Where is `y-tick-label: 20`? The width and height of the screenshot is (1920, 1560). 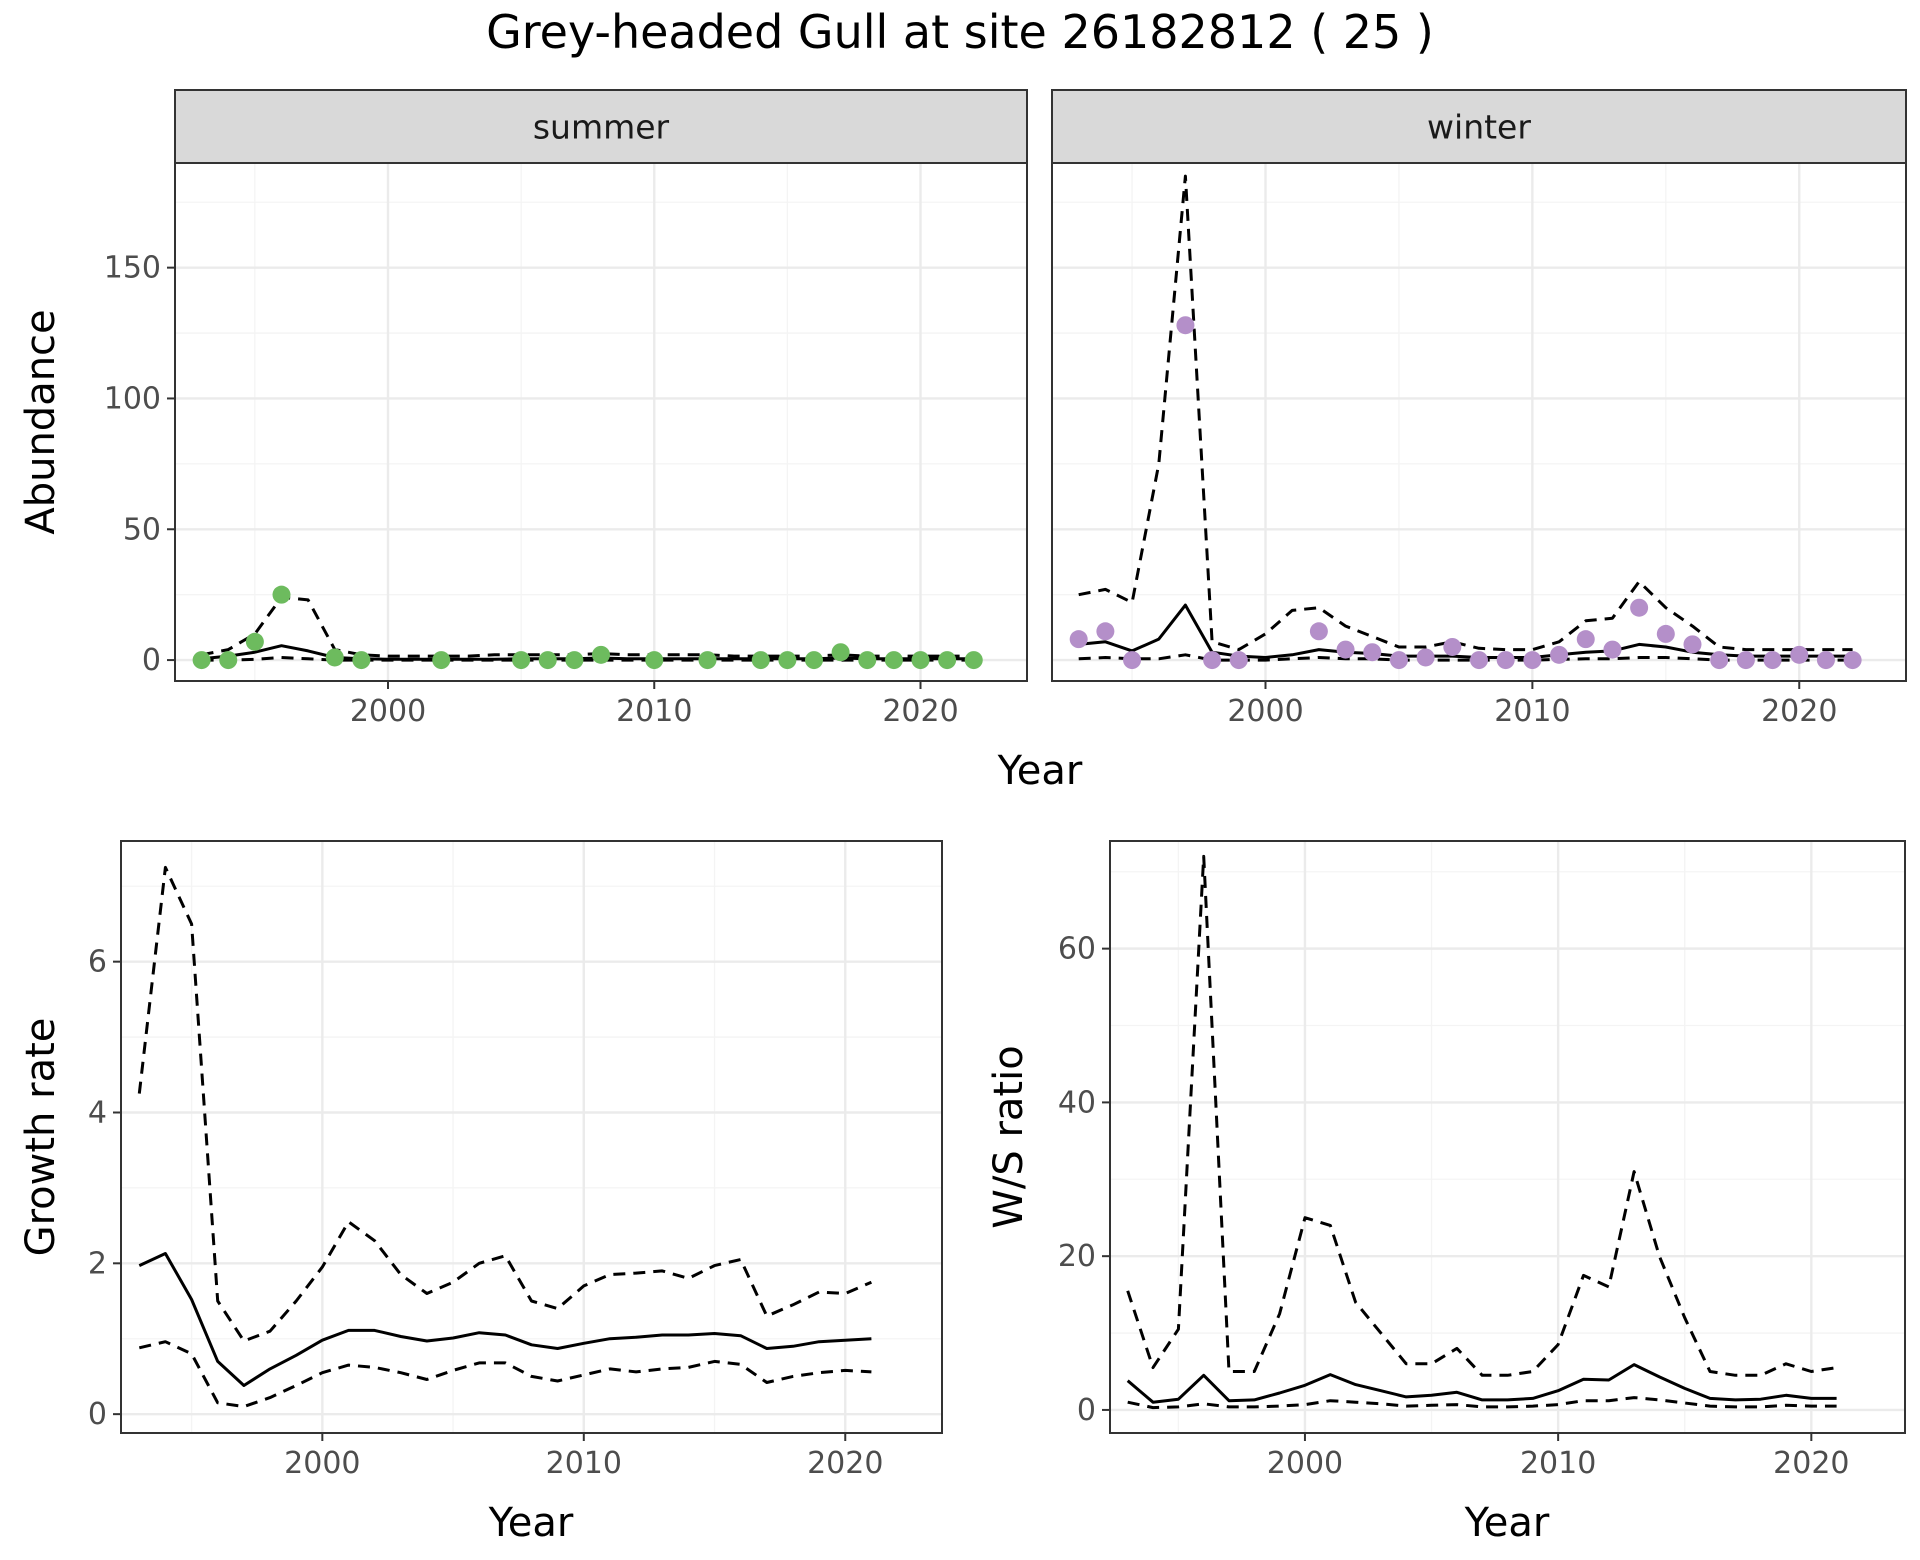 y-tick-label: 20 is located at coordinates (1077, 1256).